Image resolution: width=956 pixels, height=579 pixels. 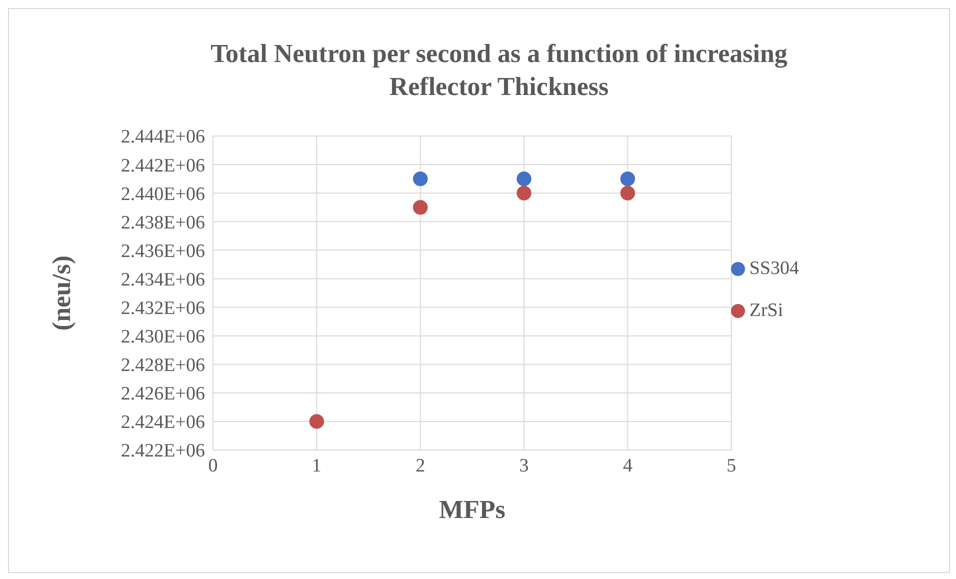 What do you see at coordinates (472, 509) in the screenshot?
I see `x-axis-title: MFPs` at bounding box center [472, 509].